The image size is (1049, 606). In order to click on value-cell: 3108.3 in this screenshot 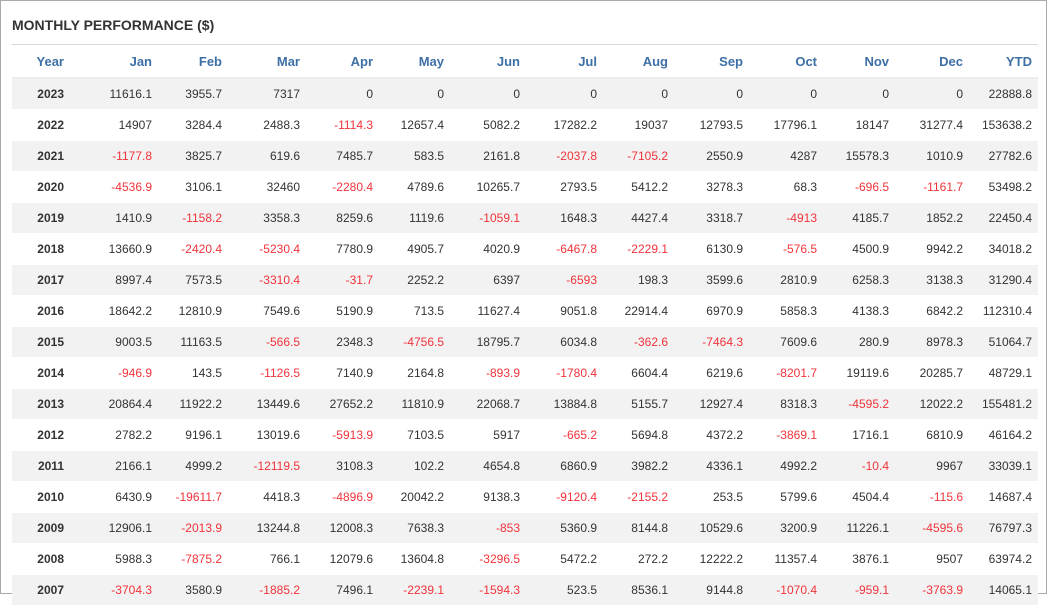, I will do `click(342, 466)`.